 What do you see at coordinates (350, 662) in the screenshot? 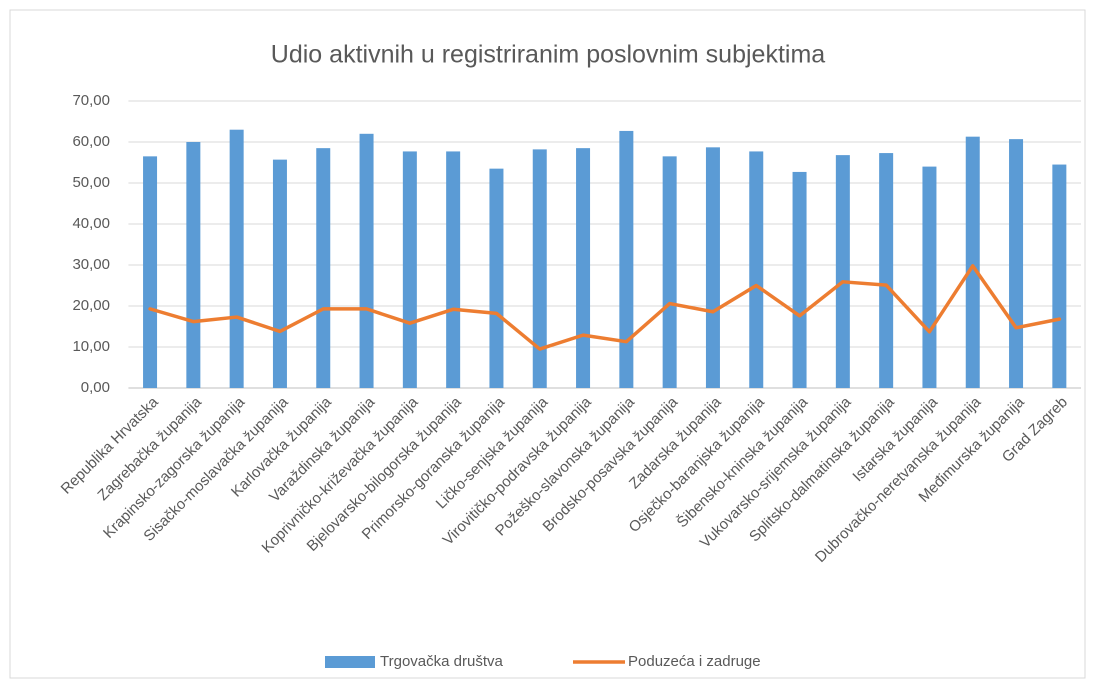
I see `legend-swatch` at bounding box center [350, 662].